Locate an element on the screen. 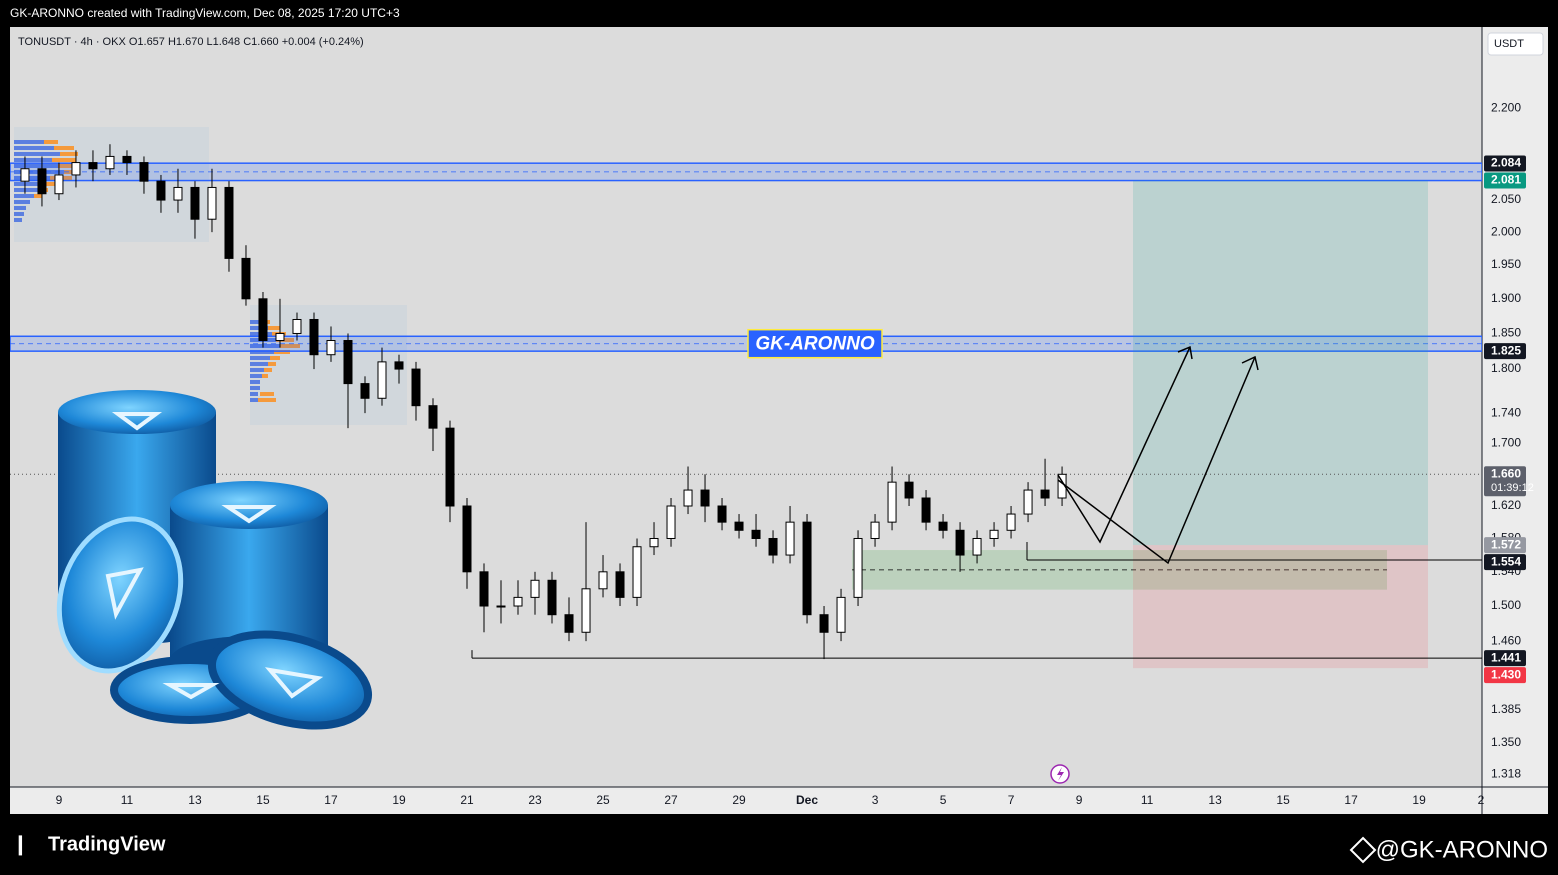  price-badge-label: 1.572 is located at coordinates (1506, 544).